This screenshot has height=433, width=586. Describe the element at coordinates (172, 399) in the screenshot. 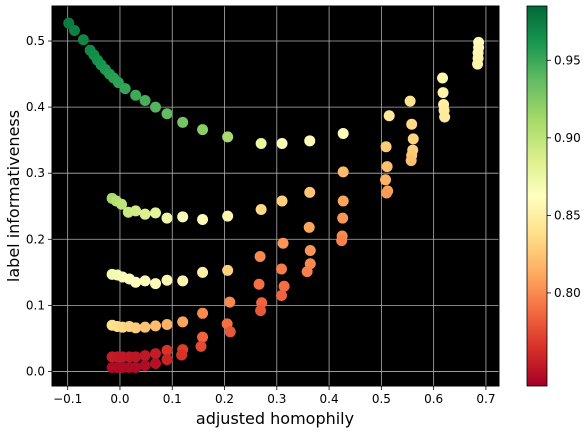

I see `x-tick-label: 0.1` at that location.